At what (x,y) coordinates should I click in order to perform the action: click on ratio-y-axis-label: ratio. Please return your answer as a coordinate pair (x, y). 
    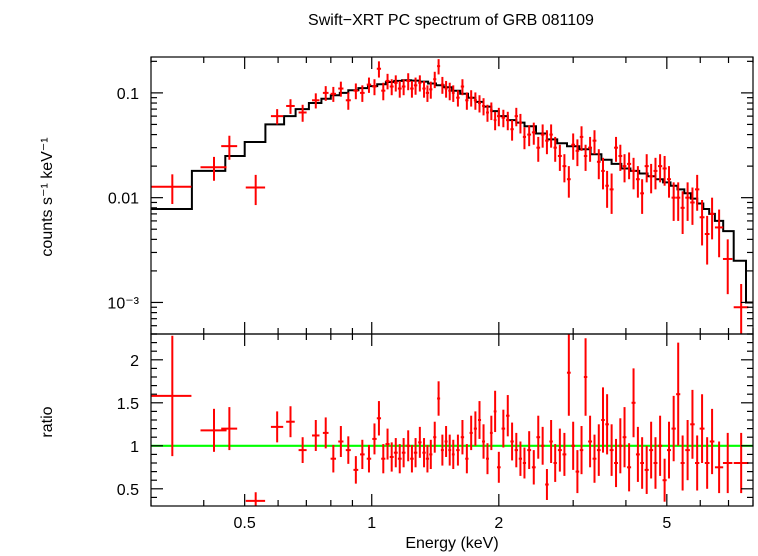
    Looking at the image, I should click on (47, 421).